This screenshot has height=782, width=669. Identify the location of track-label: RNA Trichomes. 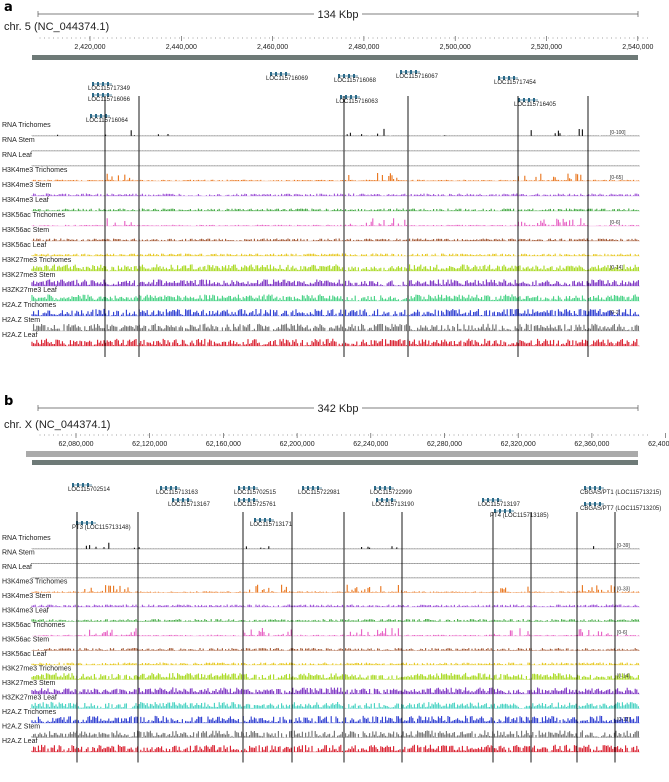
(26, 538).